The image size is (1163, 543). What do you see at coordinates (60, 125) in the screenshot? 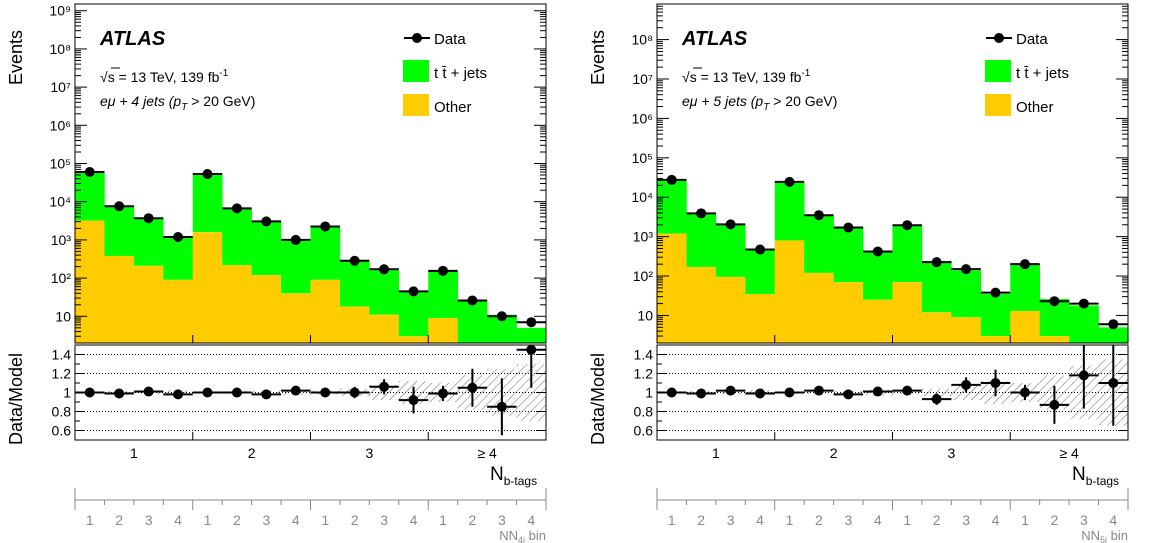
I see `y-tick-label: 10⁶` at bounding box center [60, 125].